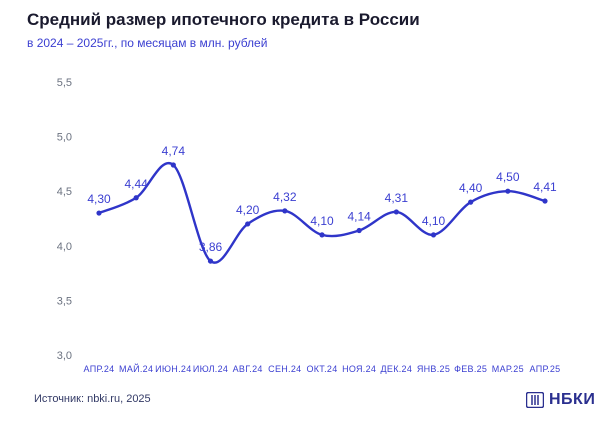  Describe the element at coordinates (64, 219) in the screenshot. I see `y-axis: 3,0 3,5 4,0 4,5 5,0 5,5` at that location.